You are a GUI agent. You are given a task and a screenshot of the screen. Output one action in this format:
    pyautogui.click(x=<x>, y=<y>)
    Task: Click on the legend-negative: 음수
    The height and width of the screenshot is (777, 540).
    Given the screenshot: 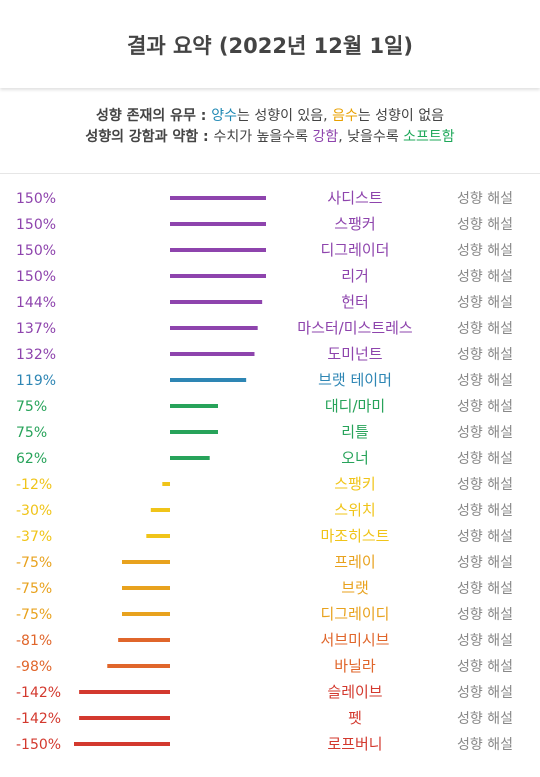 What is the action you would take?
    pyautogui.click(x=345, y=116)
    